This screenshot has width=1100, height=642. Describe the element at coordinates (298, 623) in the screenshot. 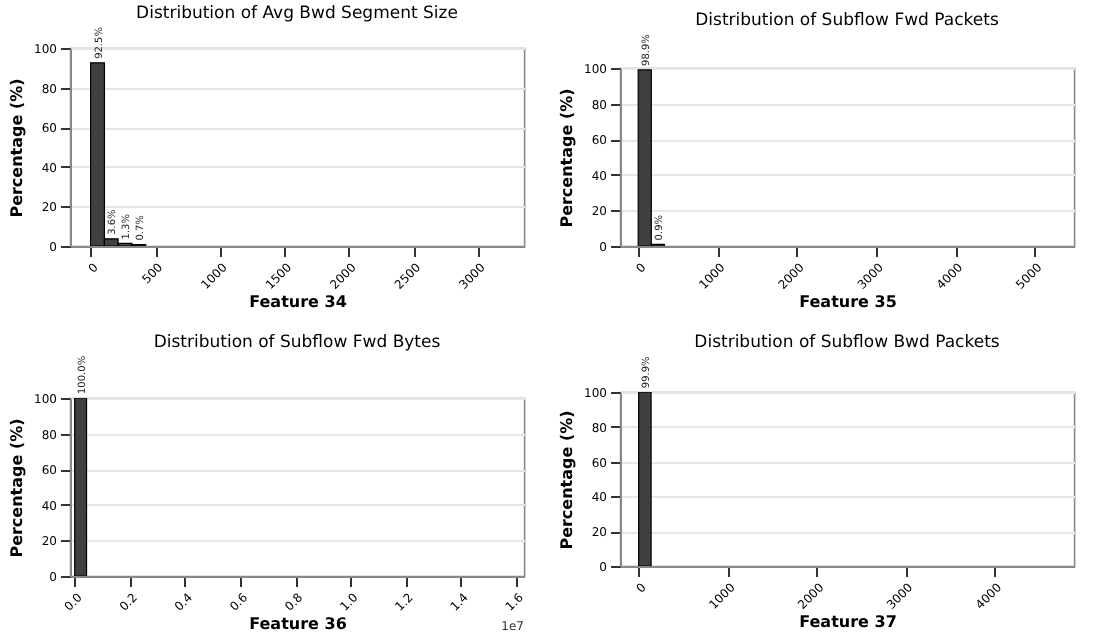

I see `x-axis-title: Feature 36` at that location.